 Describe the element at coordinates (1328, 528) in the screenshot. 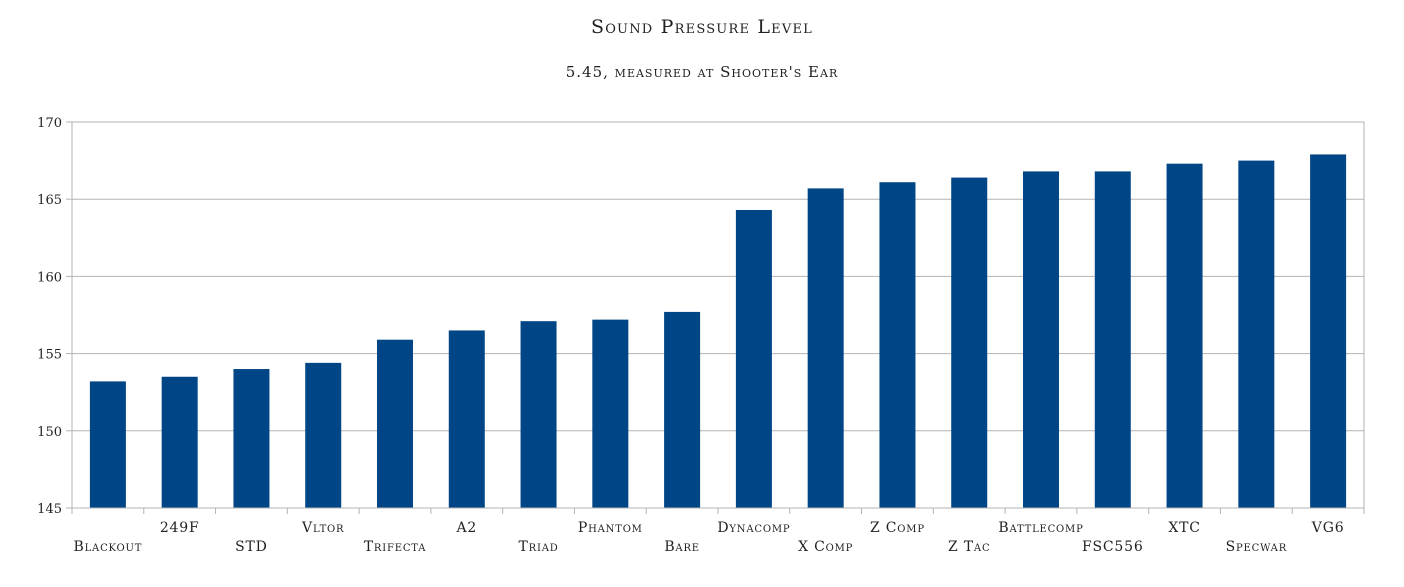

I see `x-tick-label: VG6` at that location.